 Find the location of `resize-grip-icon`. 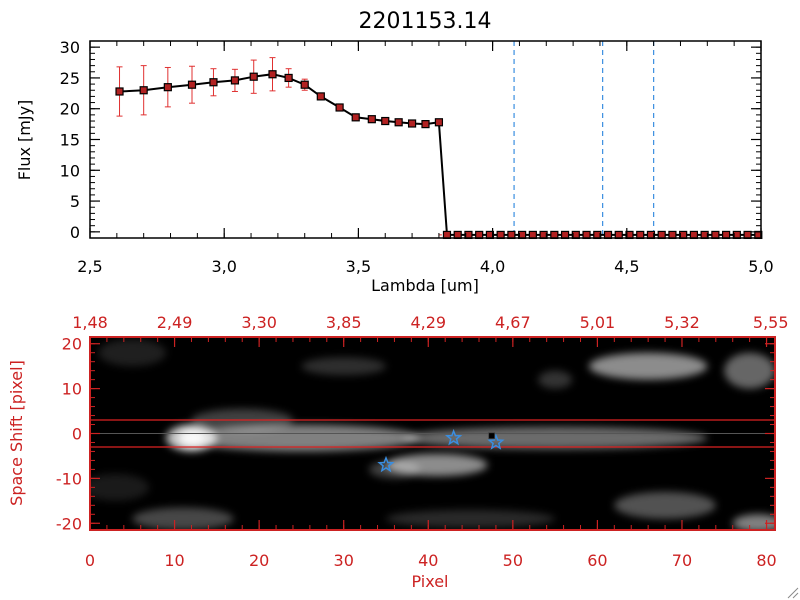

resize-grip-icon is located at coordinates (793, 593).